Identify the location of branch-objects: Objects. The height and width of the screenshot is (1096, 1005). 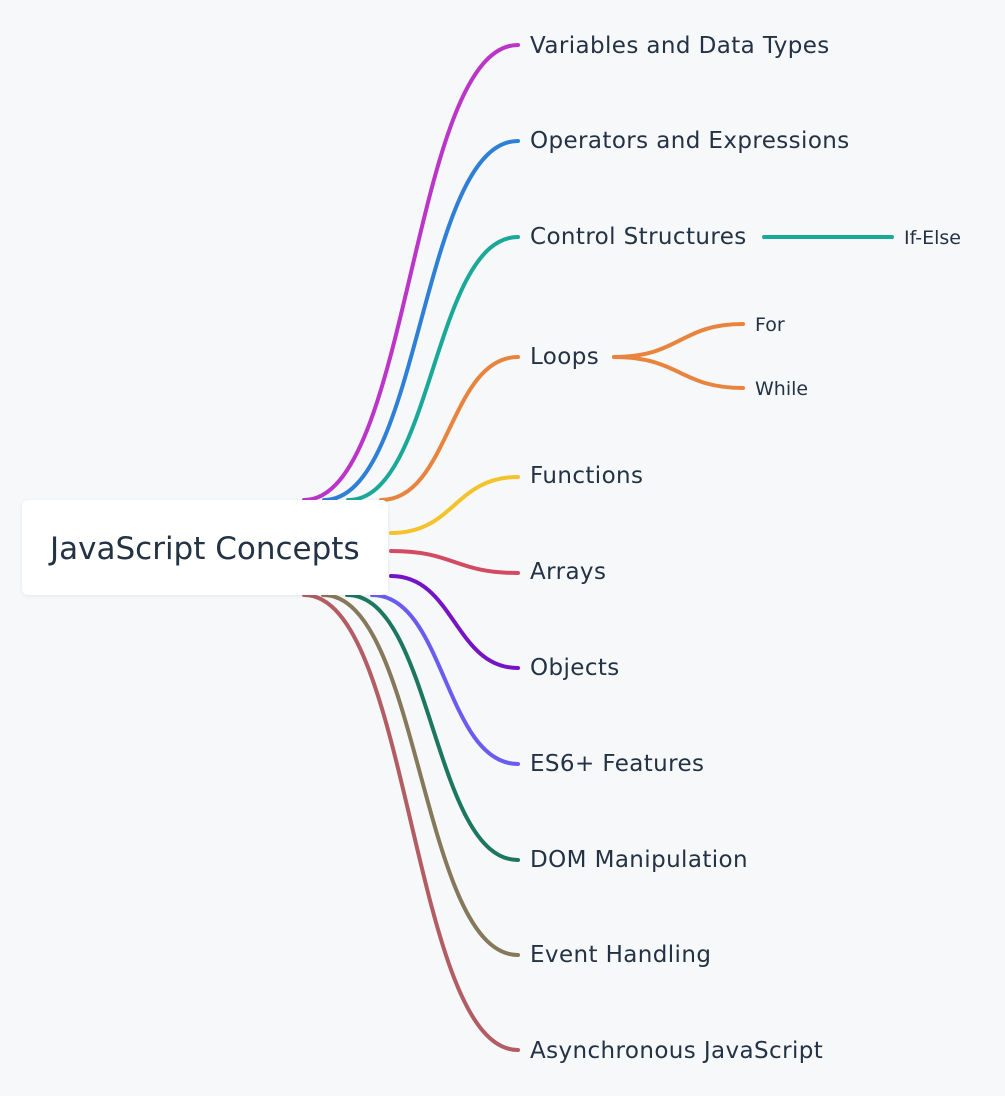
(575, 668).